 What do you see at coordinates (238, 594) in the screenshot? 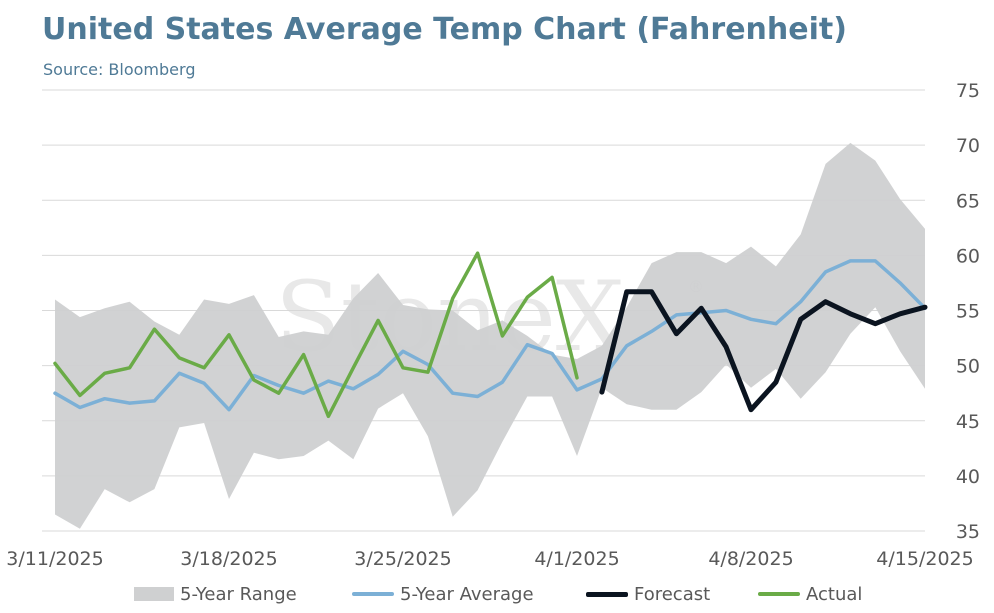
I see `legend-label-range: 5-Year Range` at bounding box center [238, 594].